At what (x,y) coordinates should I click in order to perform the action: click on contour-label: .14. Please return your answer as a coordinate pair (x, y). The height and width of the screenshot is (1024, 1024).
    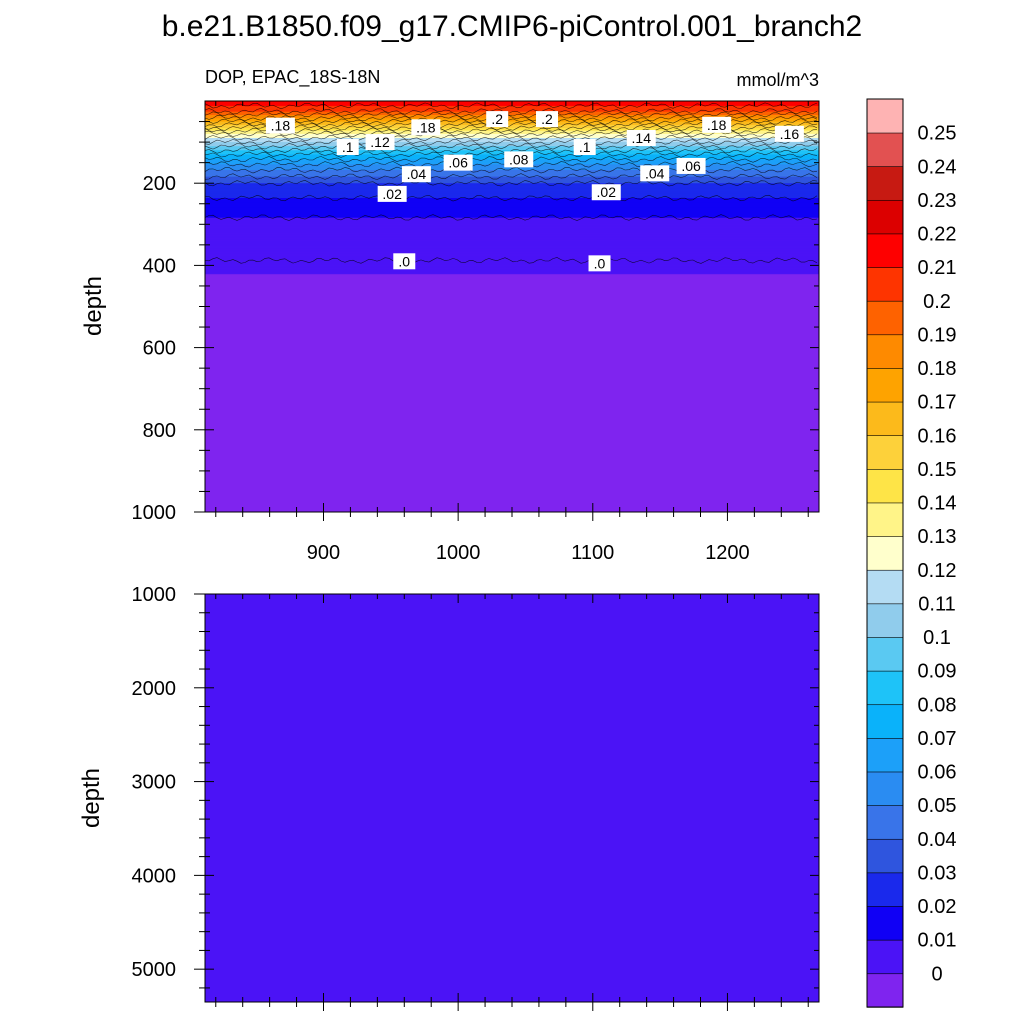
    Looking at the image, I should click on (641, 137).